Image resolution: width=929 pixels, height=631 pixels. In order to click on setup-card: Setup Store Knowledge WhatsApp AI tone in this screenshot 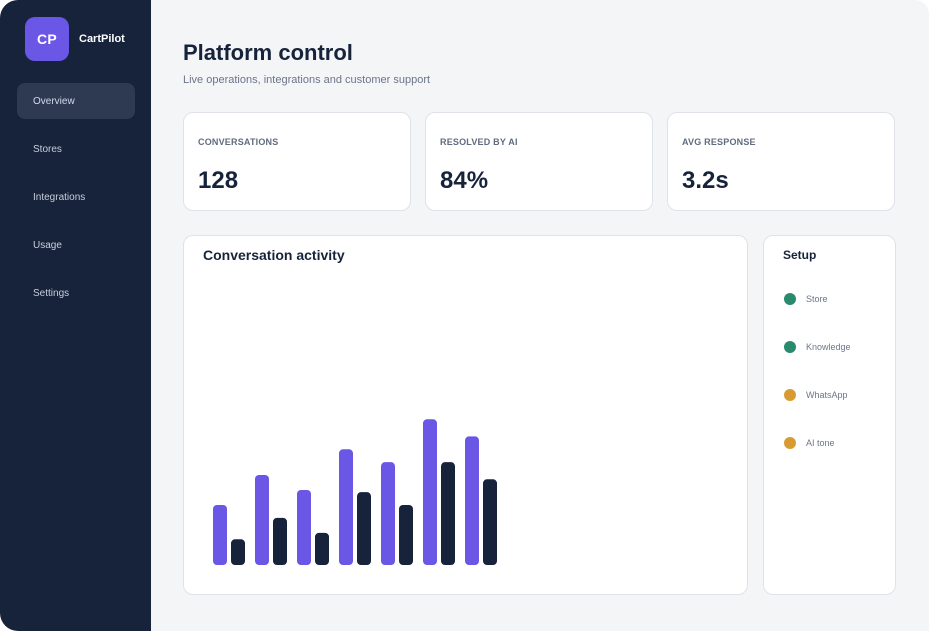, I will do `click(829, 415)`.